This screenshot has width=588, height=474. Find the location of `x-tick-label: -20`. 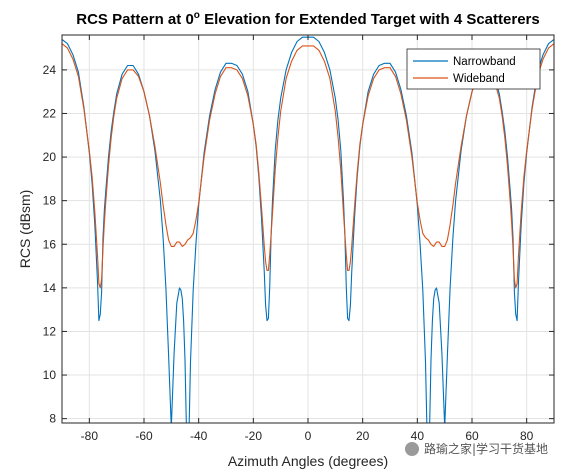

x-tick-label: -20 is located at coordinates (254, 436).